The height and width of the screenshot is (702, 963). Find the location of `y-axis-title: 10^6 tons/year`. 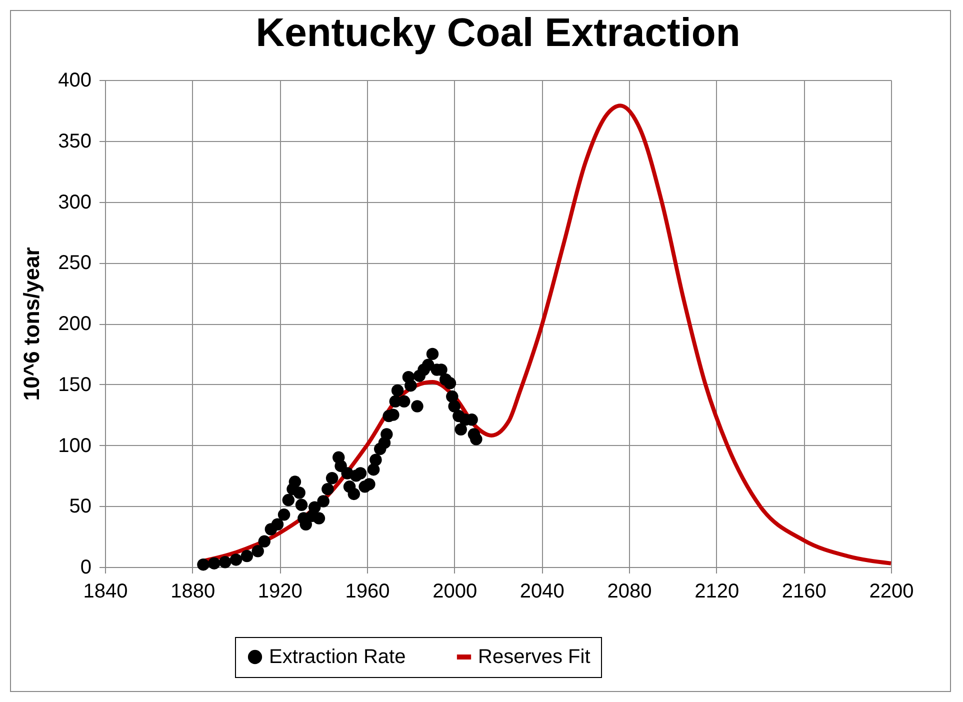

y-axis-title: 10^6 tons/year is located at coordinates (31, 323).